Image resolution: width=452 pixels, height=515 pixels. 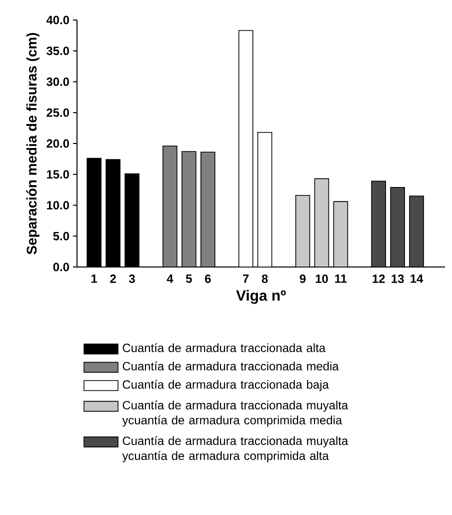 I want to click on legend-label: Cuantía de armadura traccionada alta, so click(x=224, y=347).